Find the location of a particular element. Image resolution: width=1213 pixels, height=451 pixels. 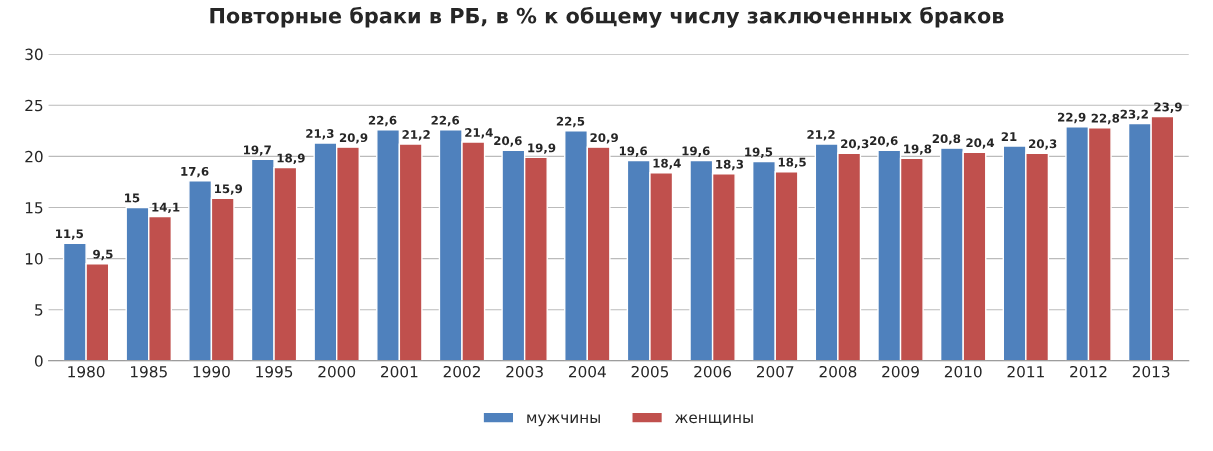

data-label: 22,8 is located at coordinates (1105, 119).